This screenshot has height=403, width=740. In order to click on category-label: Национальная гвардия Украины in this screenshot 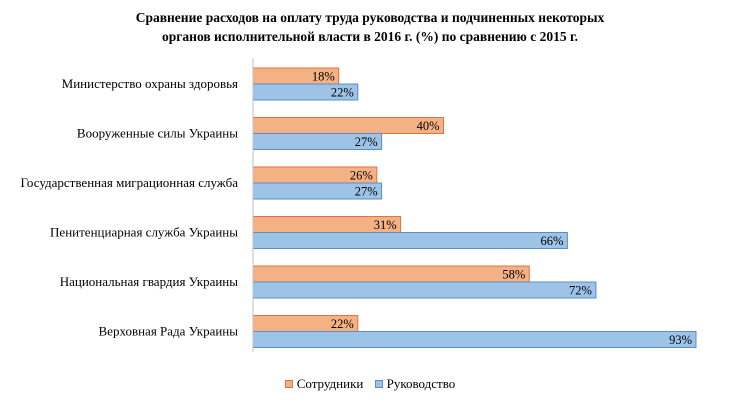, I will do `click(149, 281)`.